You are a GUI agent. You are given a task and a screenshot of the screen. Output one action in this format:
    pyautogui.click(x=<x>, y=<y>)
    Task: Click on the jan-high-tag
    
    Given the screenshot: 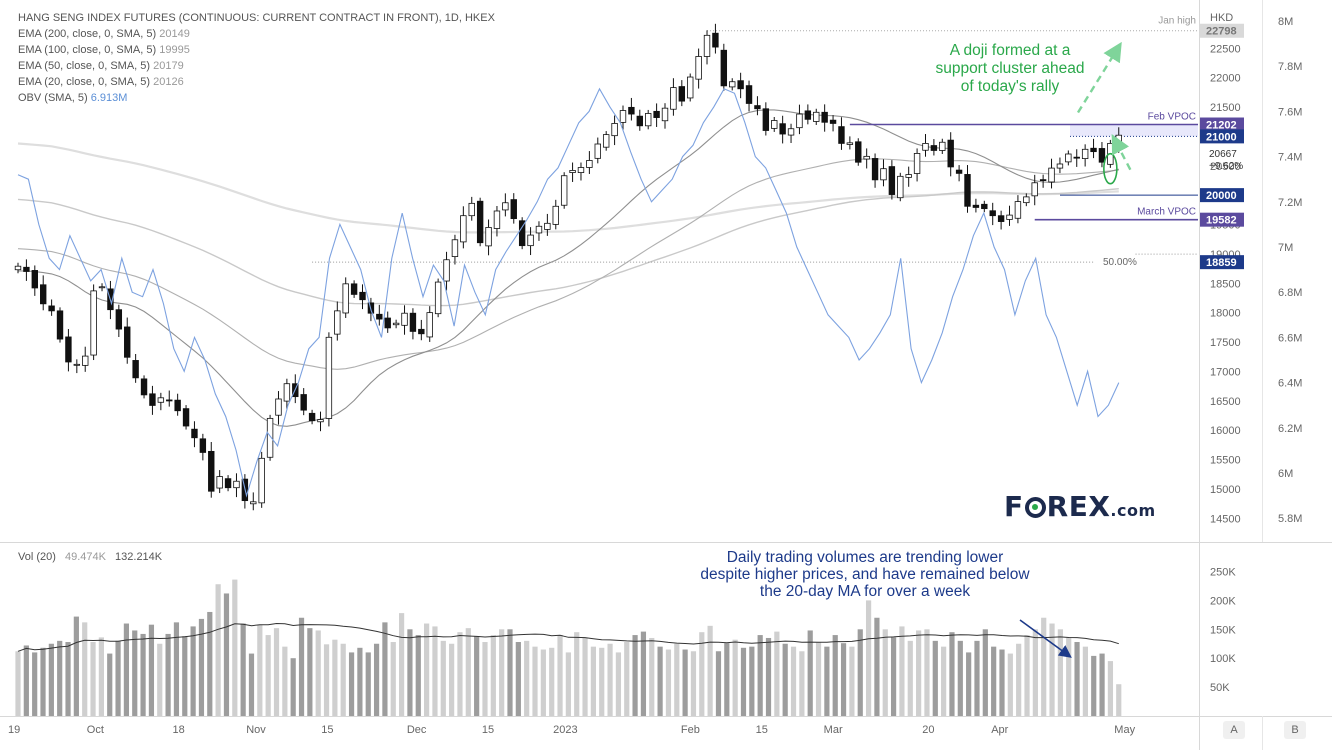 What is the action you would take?
    pyautogui.click(x=1222, y=30)
    